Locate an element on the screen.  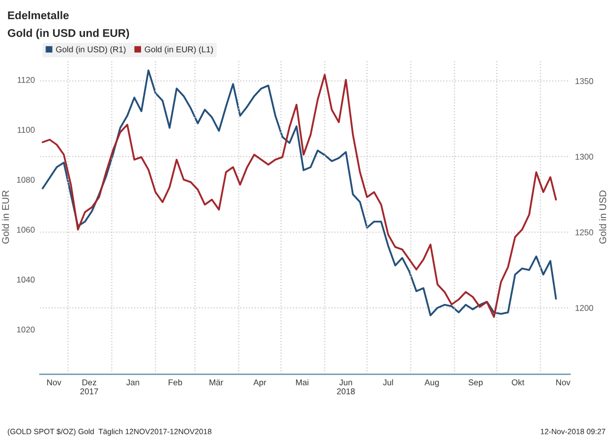
y2-axis-title: Gold in USD is located at coordinates (602, 217).